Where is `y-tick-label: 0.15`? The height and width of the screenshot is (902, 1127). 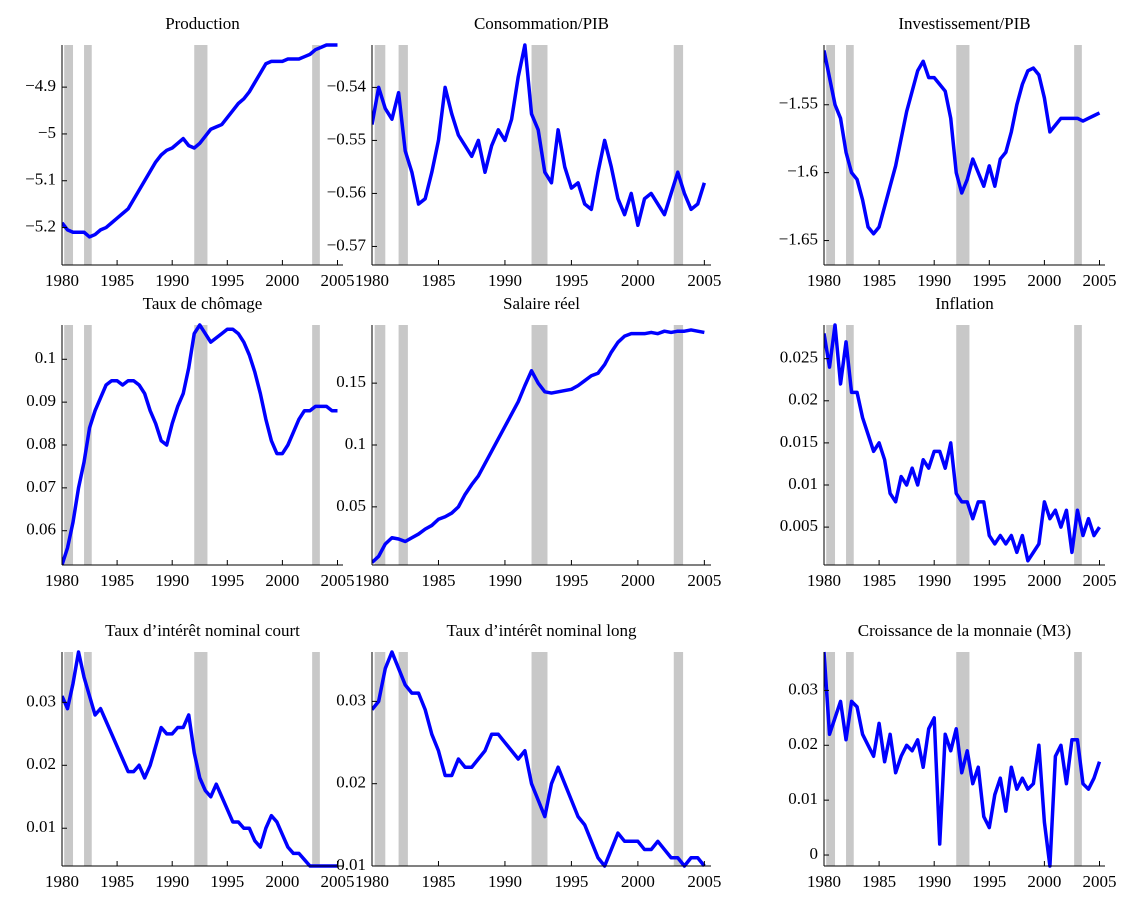 y-tick-label: 0.15 is located at coordinates (351, 381).